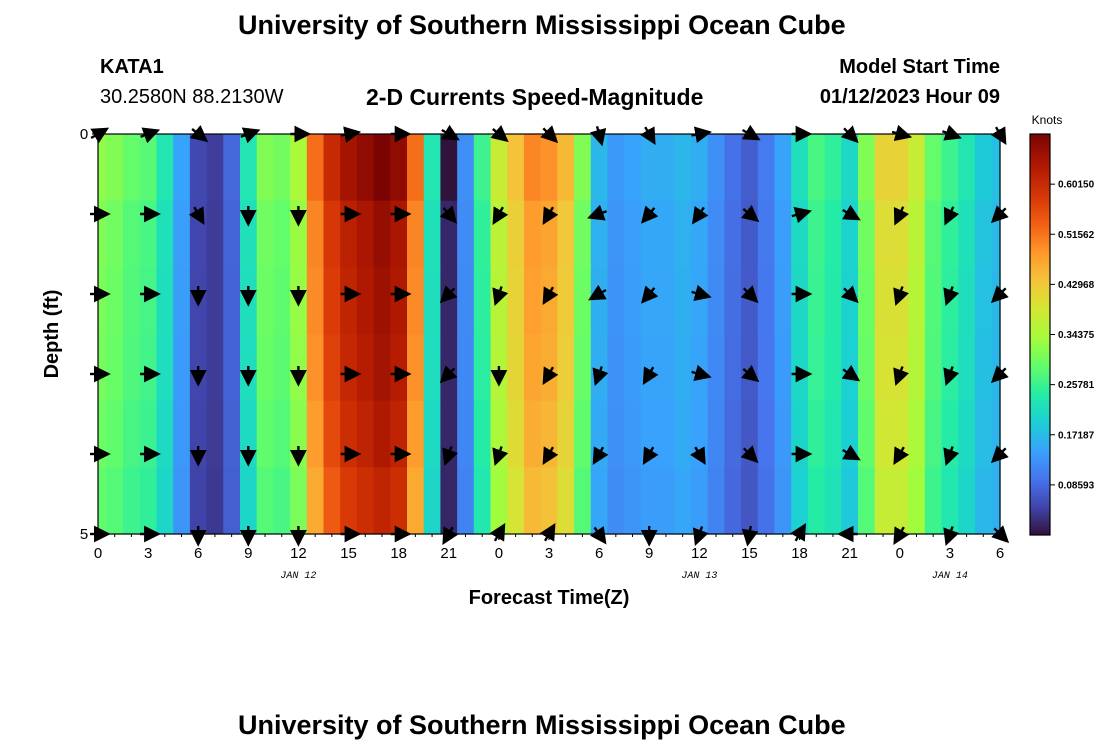 This screenshot has width=1100, height=750. What do you see at coordinates (535, 97) in the screenshot?
I see `plot-subtitle: 2-D Currents Speed-Magnitude` at bounding box center [535, 97].